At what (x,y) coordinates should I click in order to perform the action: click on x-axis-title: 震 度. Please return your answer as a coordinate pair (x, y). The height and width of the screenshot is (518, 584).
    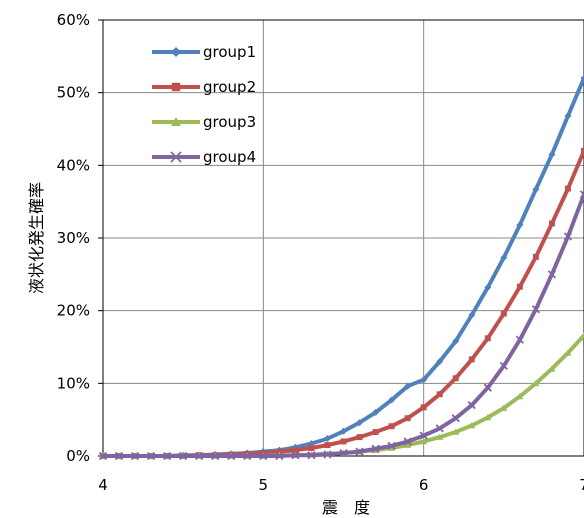
    Looking at the image, I should click on (346, 507).